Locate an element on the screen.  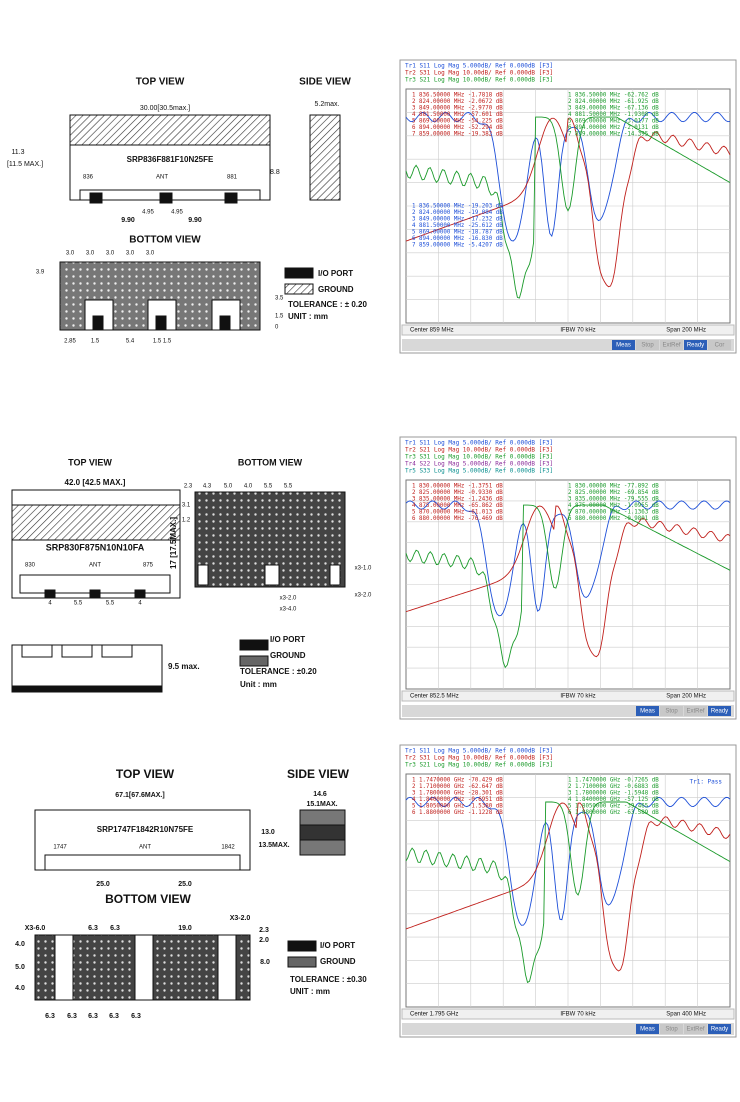
dimension-label: 5.0 is located at coordinates (20, 967).